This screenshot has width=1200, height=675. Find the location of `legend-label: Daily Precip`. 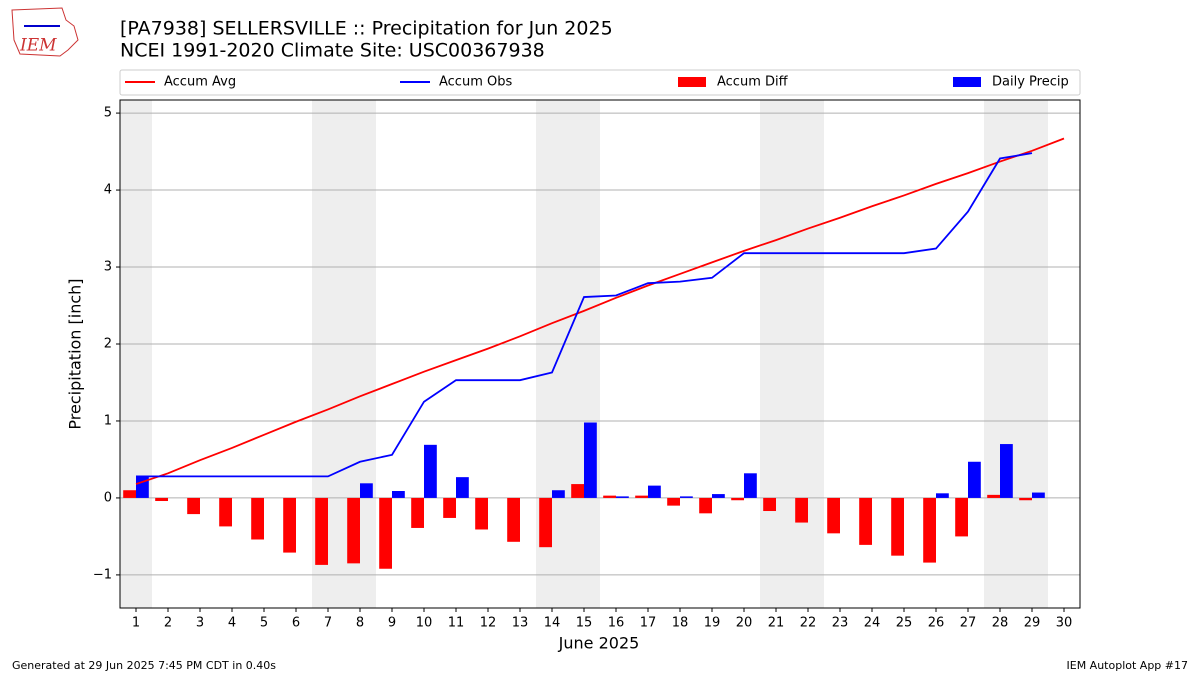

legend-label: Daily Precip is located at coordinates (1030, 82).